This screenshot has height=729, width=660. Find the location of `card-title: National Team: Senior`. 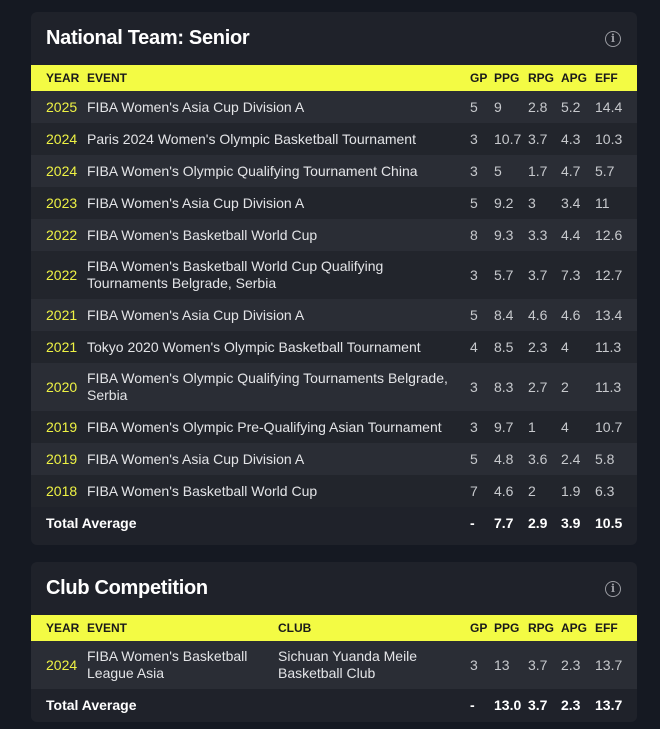

card-title: National Team: Senior is located at coordinates (148, 38).